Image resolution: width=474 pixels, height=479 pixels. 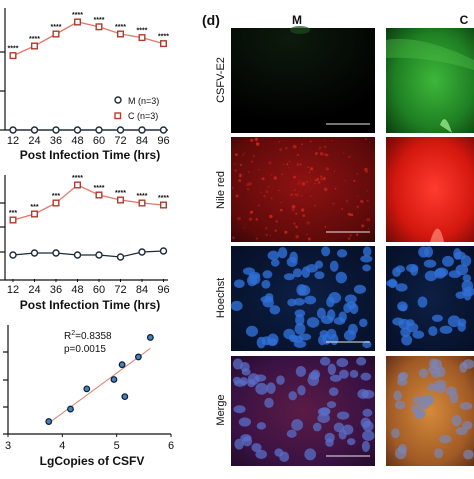 I want to click on chart-c-x-ticks: 3 4 5 6, so click(x=89, y=443).